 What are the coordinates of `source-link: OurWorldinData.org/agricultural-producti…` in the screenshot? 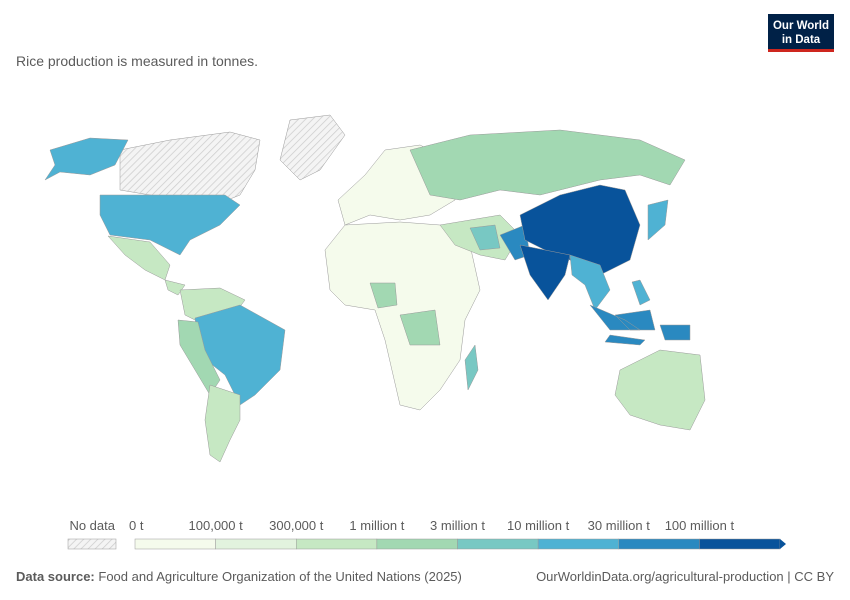 It's located at (685, 576).